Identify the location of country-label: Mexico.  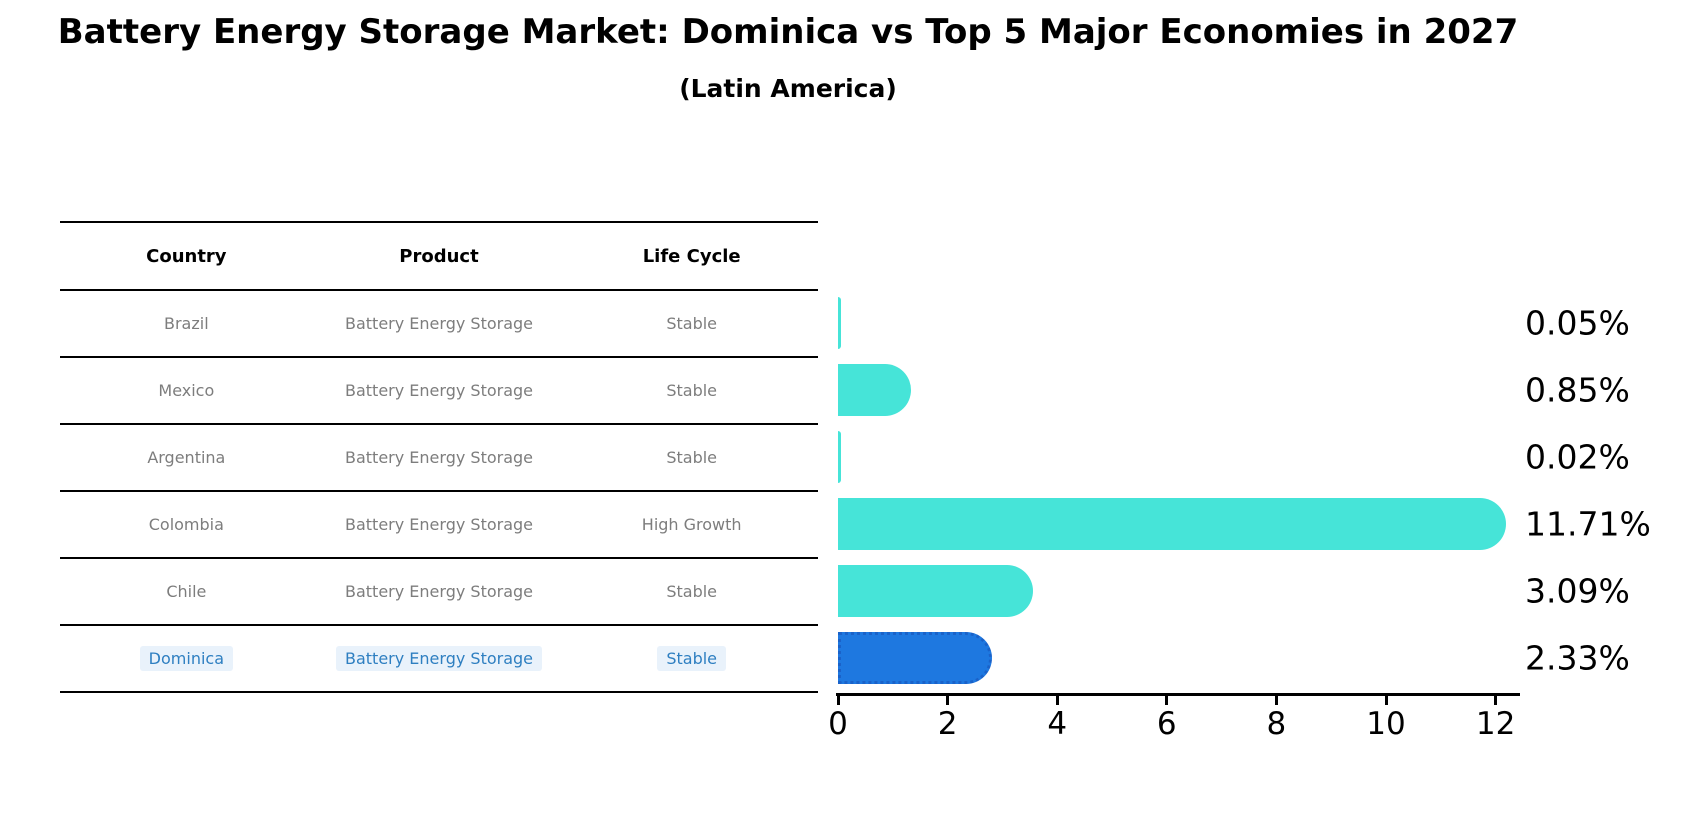
(186, 390).